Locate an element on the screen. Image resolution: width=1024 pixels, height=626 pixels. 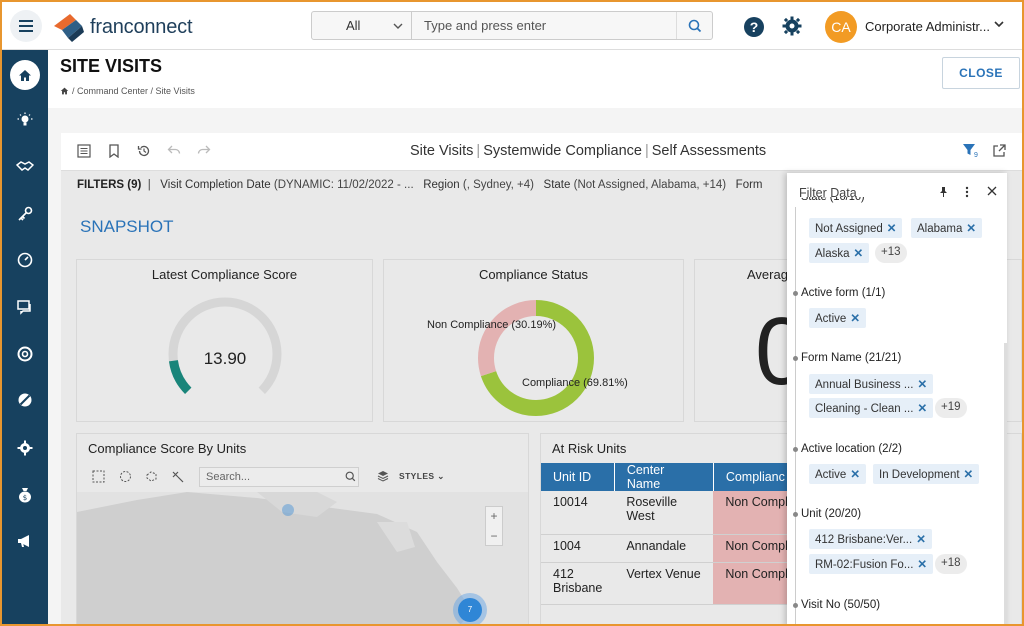
search-input: Type and press enter is located at coordinates (485, 25).